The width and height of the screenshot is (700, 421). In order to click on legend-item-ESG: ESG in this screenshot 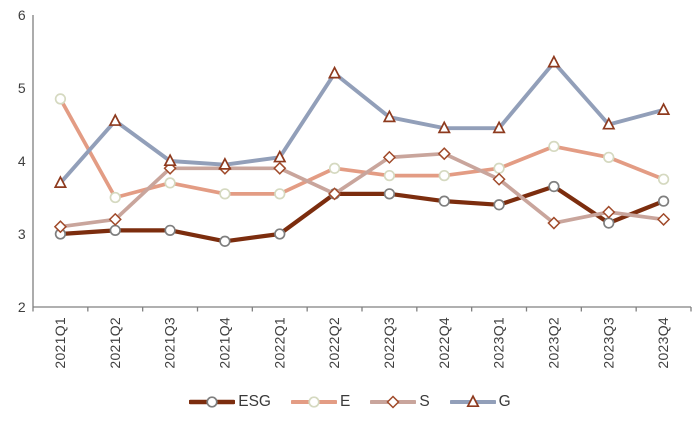, I will do `click(230, 402)`.